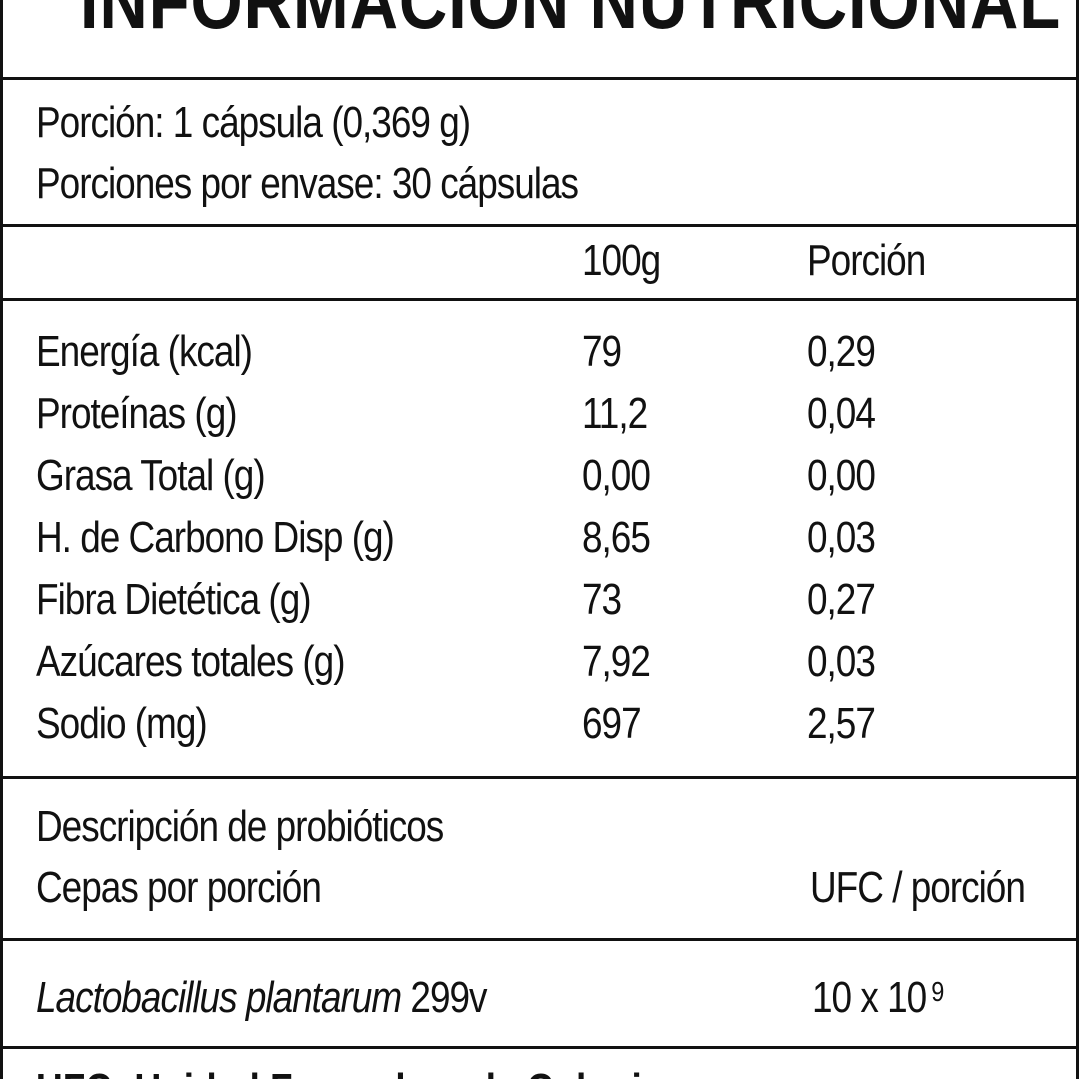 This screenshot has height=1079, width=1079. Describe the element at coordinates (616, 475) in the screenshot. I see `nutrient-per100: 0,00` at that location.